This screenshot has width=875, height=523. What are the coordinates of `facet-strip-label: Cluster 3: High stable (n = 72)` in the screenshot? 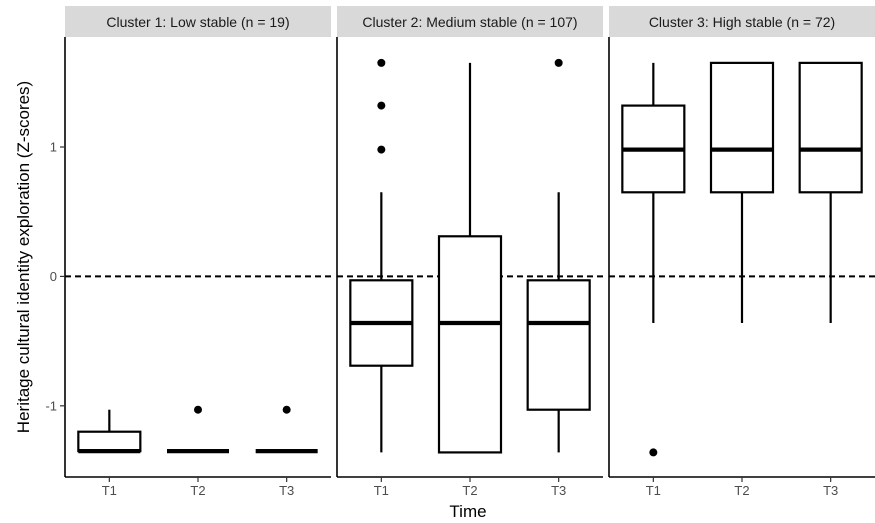 It's located at (742, 22).